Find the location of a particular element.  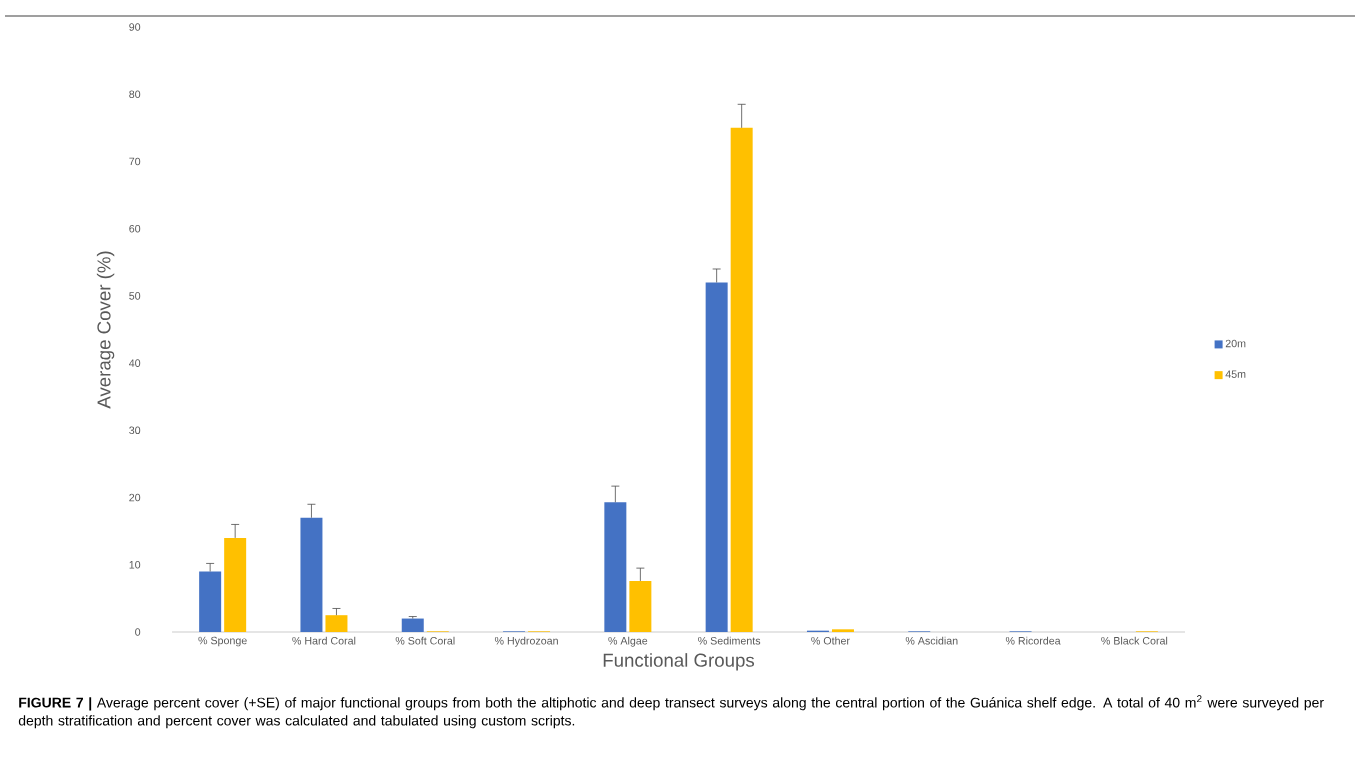

text: FIGURE 7 | Average percent cover (+SE) of major functional groups from both the altiphotic and deep transect surveys along the central portion of the Guánica shelf edge. A total of 40 m$^{2}$ were surveyed per depth stratification and percent cover was calculated and tabulated using custom scripts. is located at coordinates (671, 712).